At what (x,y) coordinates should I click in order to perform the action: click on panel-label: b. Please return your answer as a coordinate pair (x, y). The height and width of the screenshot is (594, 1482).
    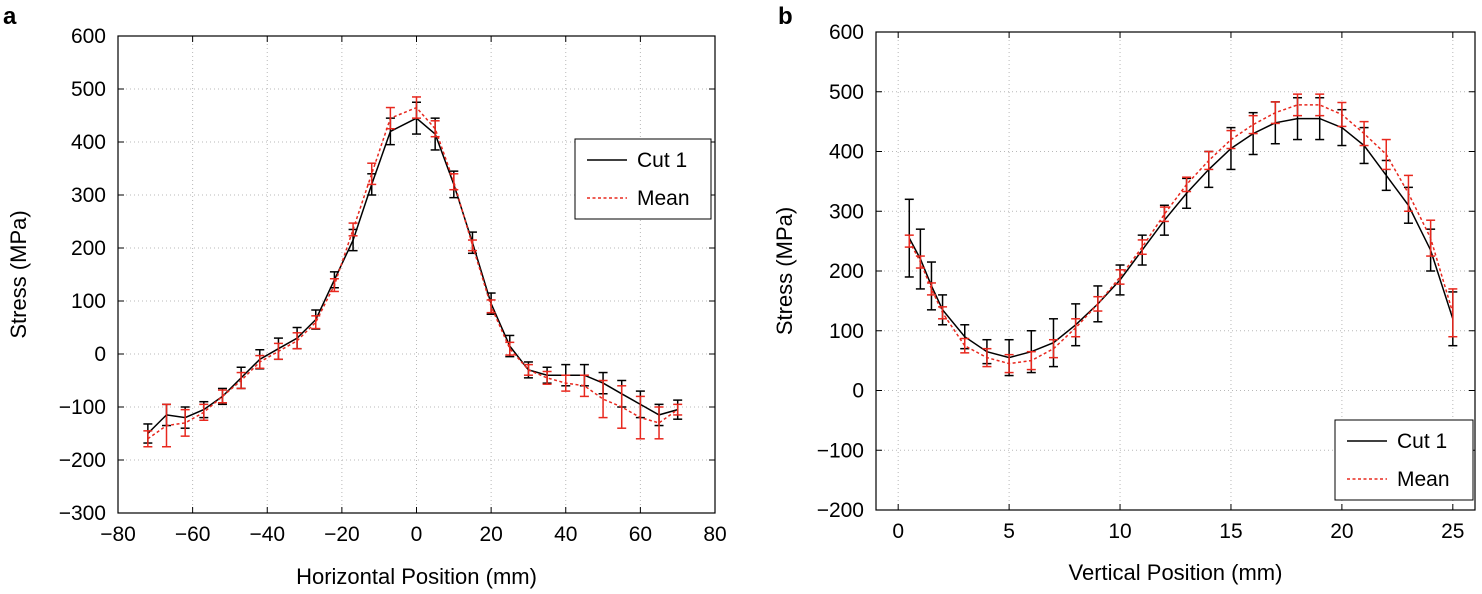
    Looking at the image, I should click on (785, 16).